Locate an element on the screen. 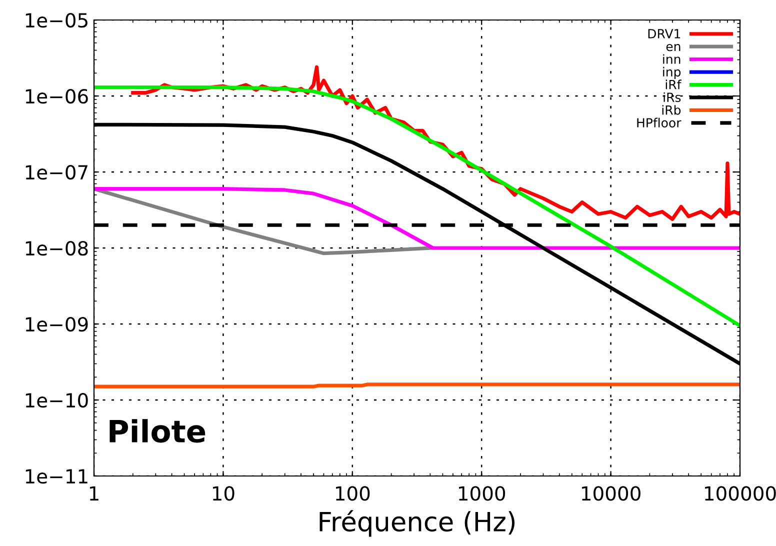 The height and width of the screenshot is (546, 776). y-tick-label: 1e−10 is located at coordinates (57, 400).